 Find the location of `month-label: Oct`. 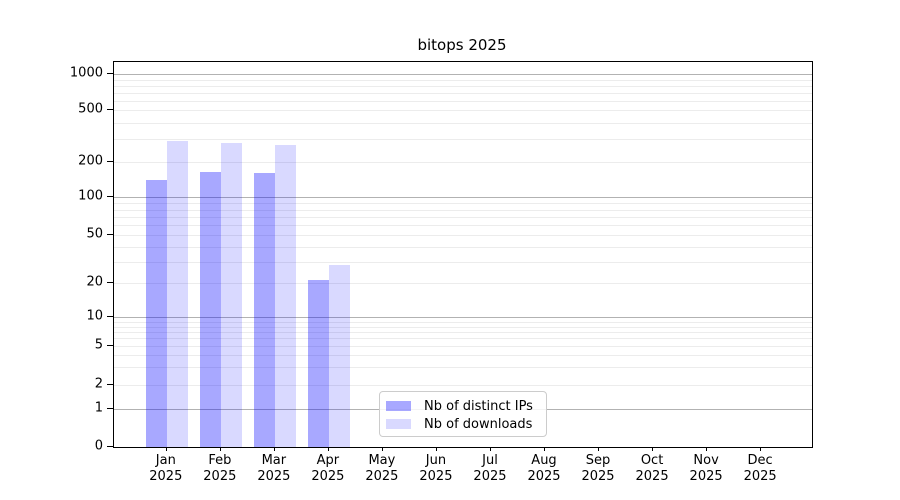

month-label: Oct is located at coordinates (652, 460).